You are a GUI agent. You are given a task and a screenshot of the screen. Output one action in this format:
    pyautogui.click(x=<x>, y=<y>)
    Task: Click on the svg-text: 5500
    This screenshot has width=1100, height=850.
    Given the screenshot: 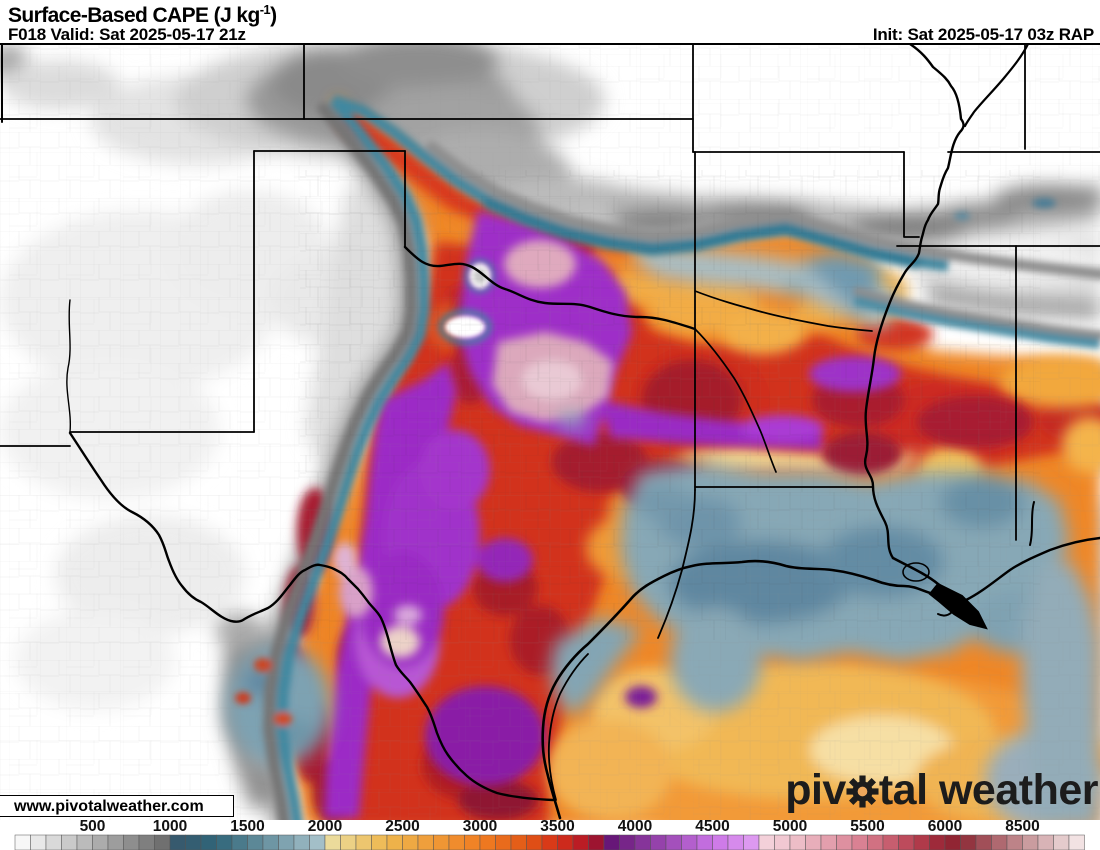 What is the action you would take?
    pyautogui.click(x=867, y=826)
    